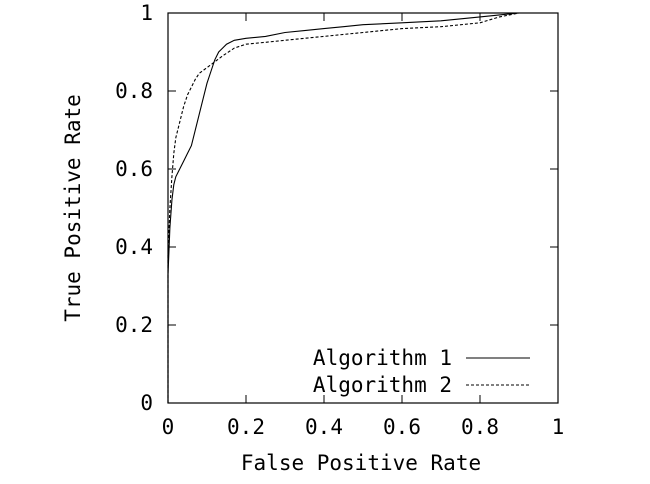 The width and height of the screenshot is (650, 484). I want to click on y-tick-label: 0.6, so click(134, 169).